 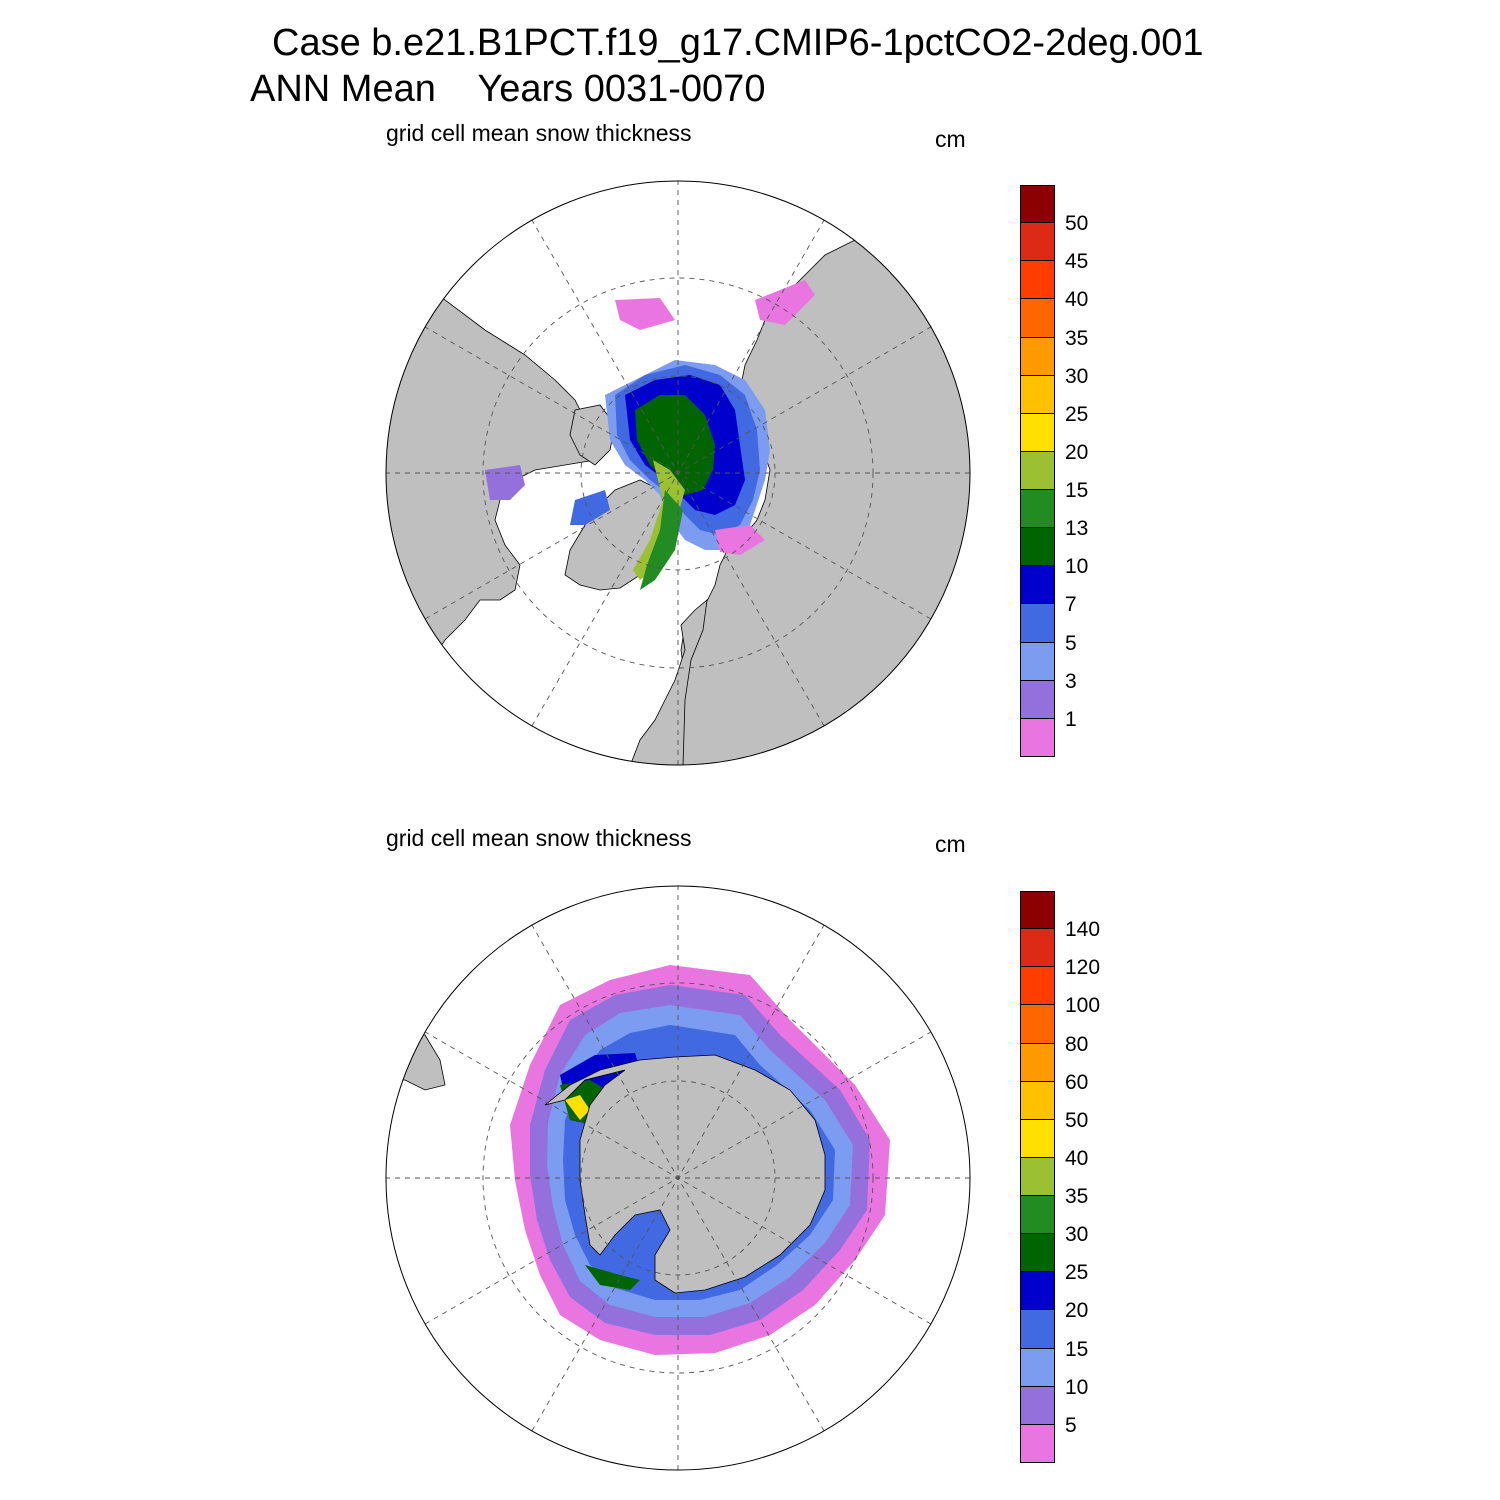 I want to click on south-variable-label: grid cell mean snow thickness, so click(x=539, y=838).